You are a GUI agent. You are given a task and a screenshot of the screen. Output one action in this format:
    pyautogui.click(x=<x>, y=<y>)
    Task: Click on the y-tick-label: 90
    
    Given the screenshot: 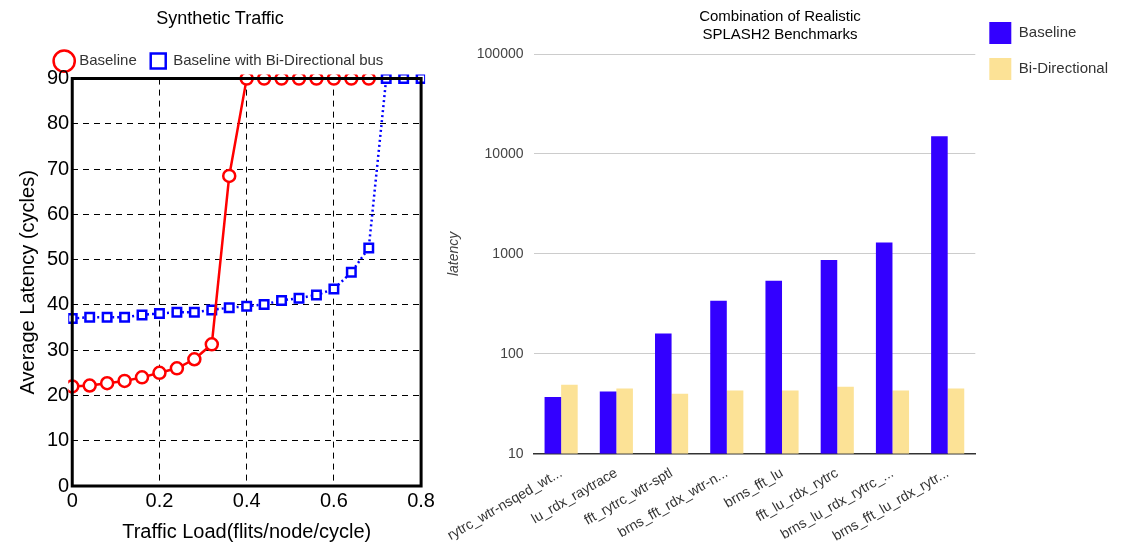 What is the action you would take?
    pyautogui.click(x=58, y=77)
    